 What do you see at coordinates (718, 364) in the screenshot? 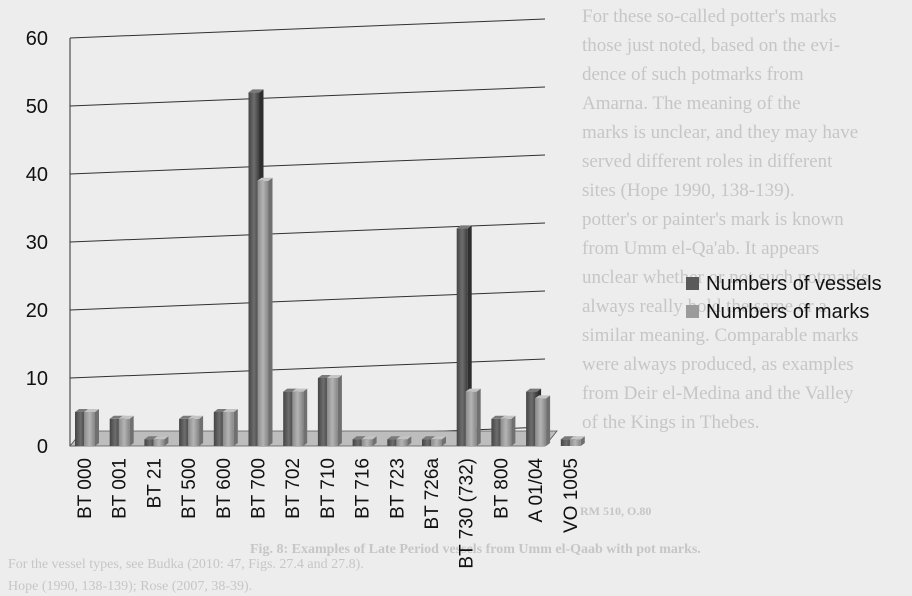
I see `bg-line: were always produced, as examples` at bounding box center [718, 364].